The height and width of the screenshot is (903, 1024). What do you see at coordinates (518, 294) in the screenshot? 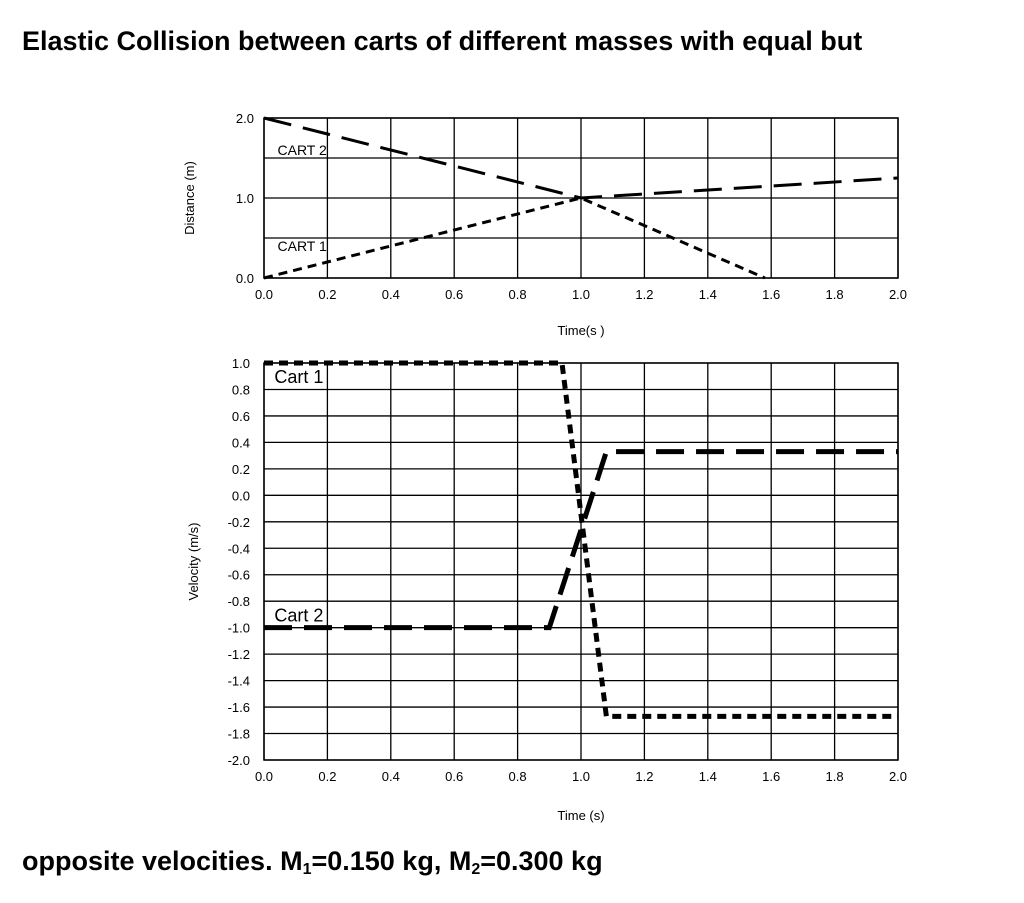
I see `chart1-x-tick-label: 0.8` at bounding box center [518, 294].